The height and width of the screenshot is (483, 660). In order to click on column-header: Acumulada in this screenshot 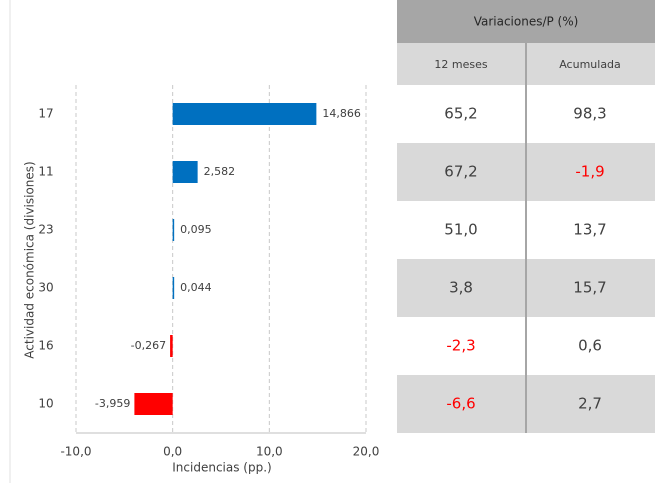, I will do `click(590, 64)`.